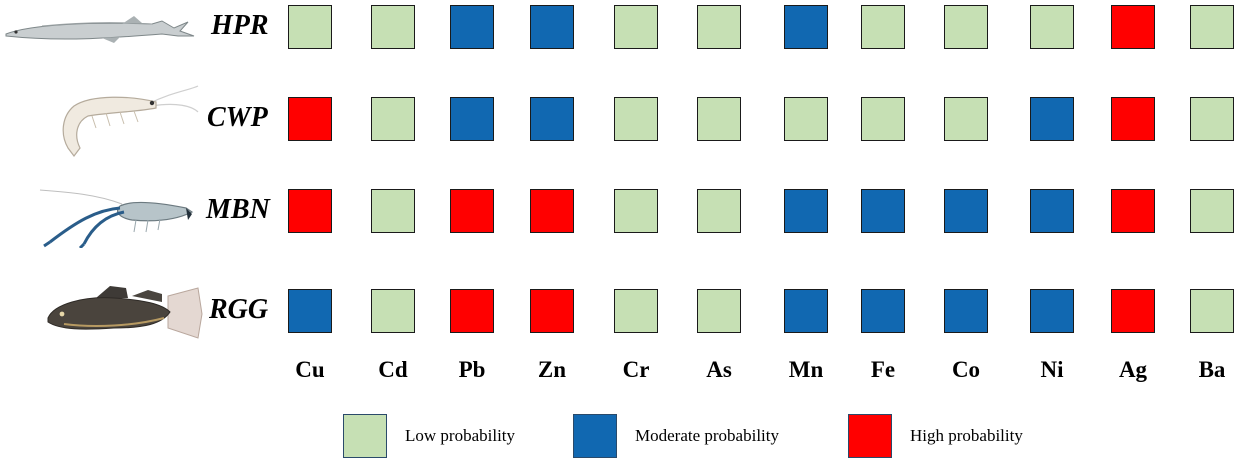 The height and width of the screenshot is (460, 1242). I want to click on column-label: Zn, so click(552, 369).